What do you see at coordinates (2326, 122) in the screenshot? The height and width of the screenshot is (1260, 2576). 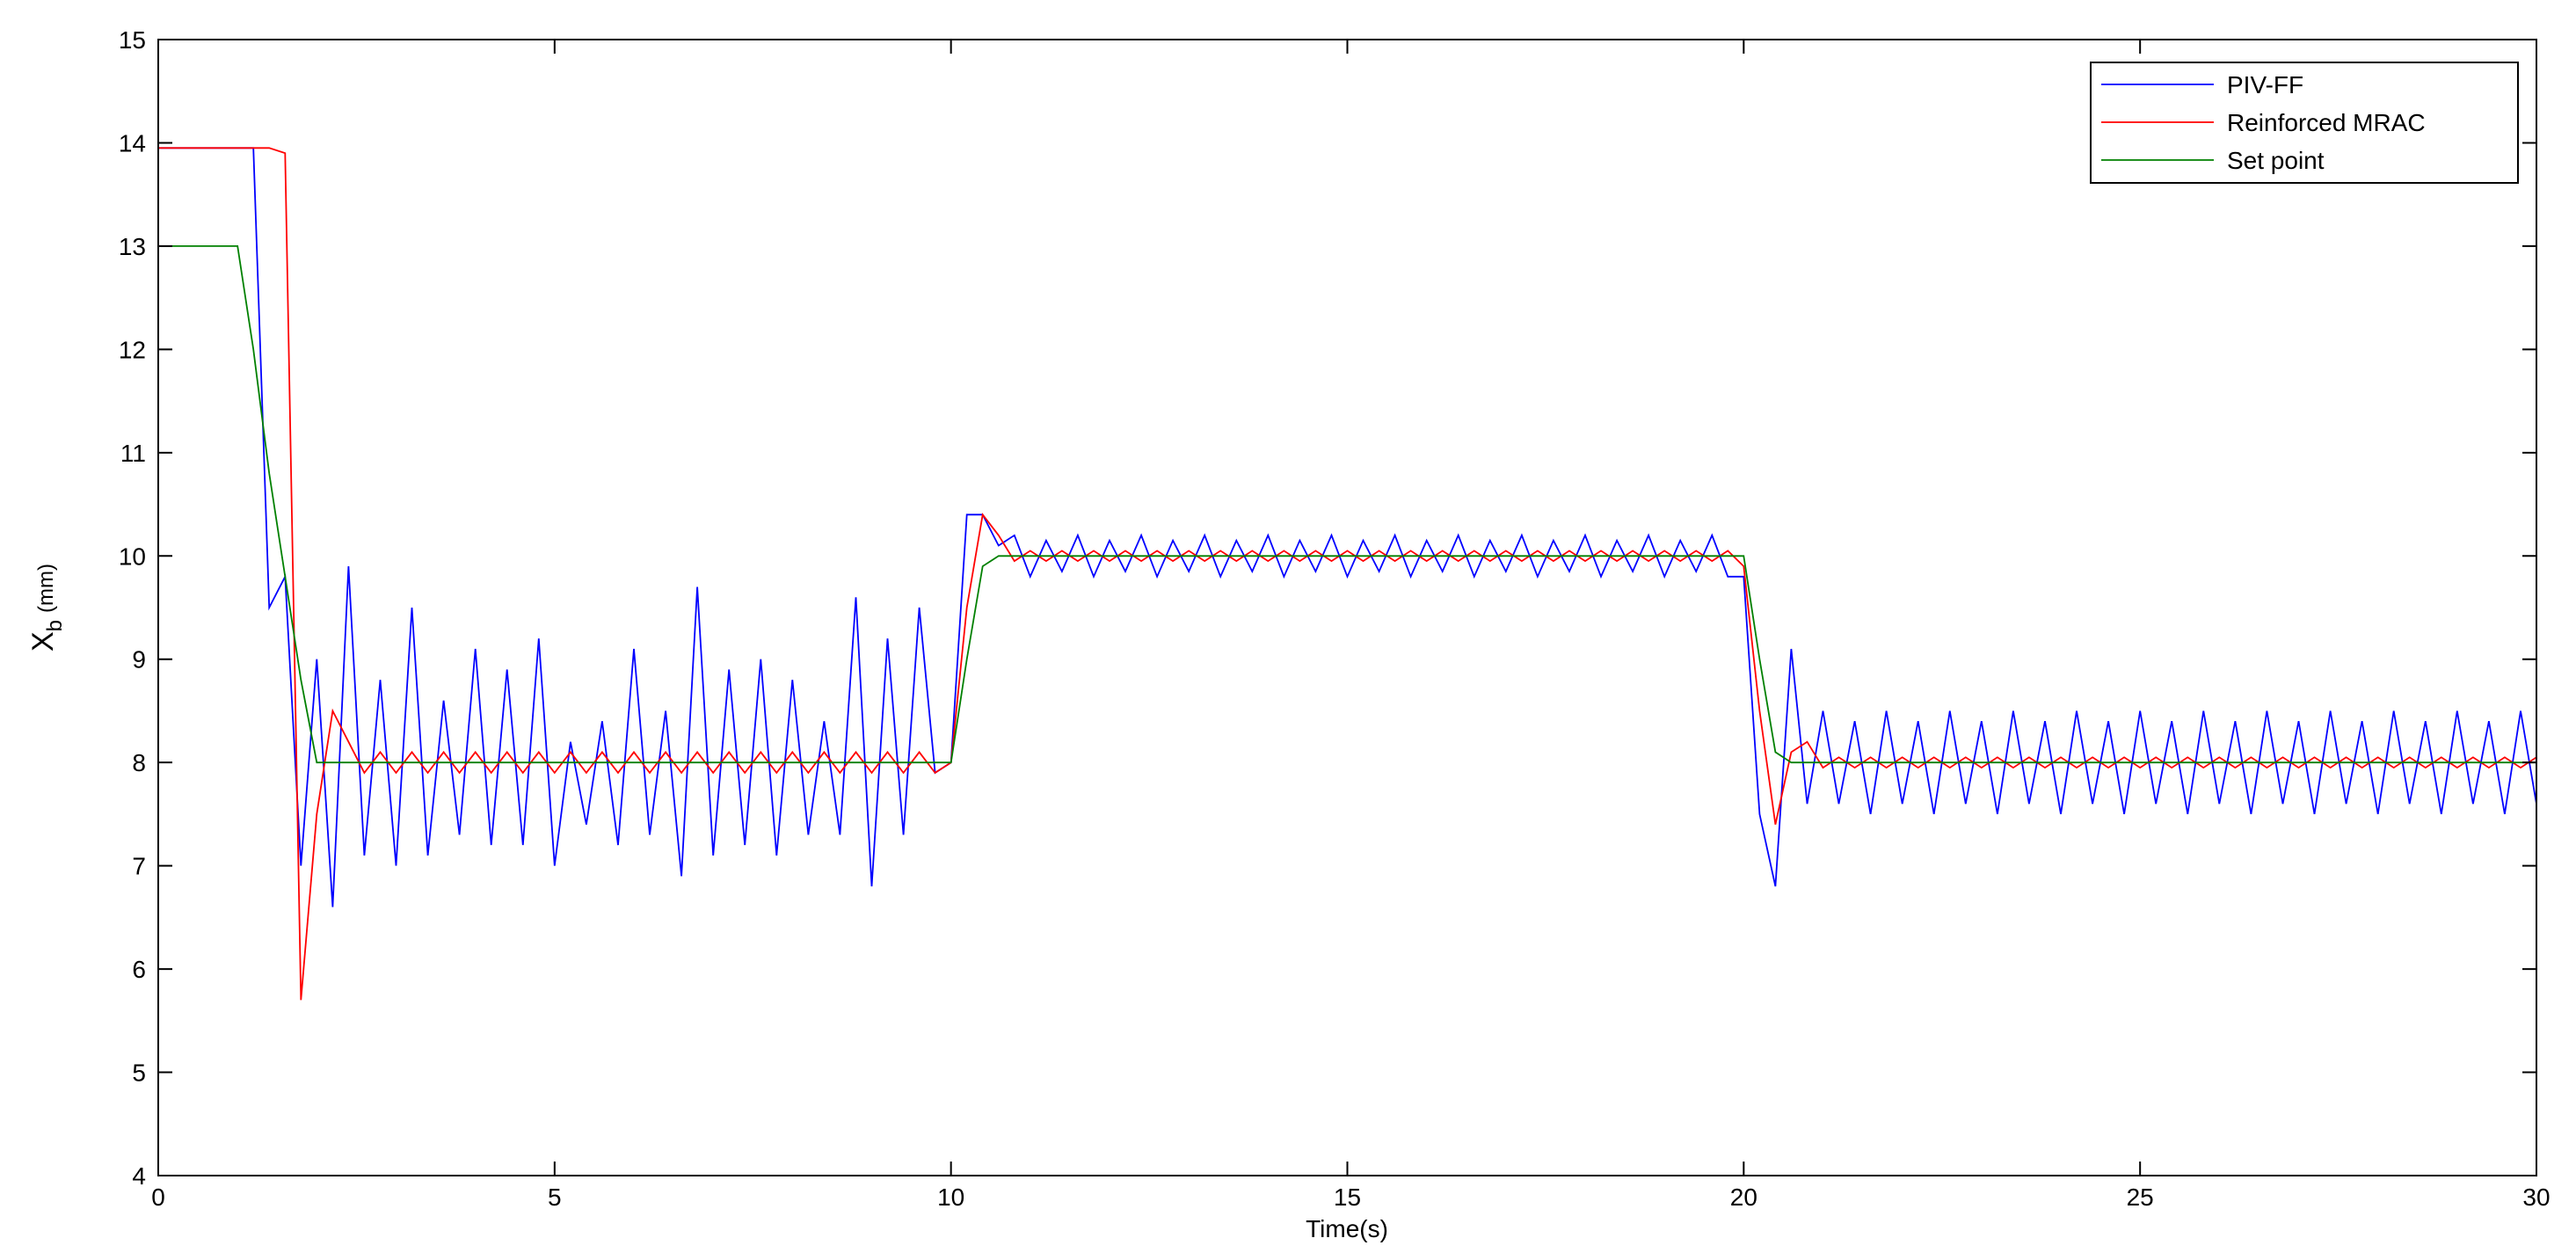 I see `legend-label: Reinforced MRAC` at bounding box center [2326, 122].